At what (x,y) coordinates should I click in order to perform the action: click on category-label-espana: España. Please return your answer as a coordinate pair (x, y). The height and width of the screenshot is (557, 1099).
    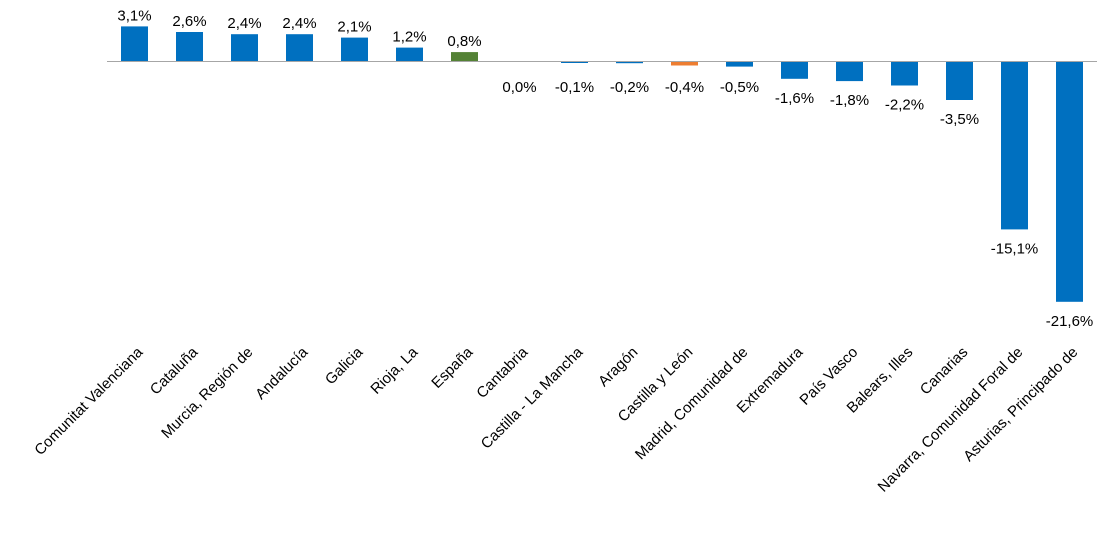
    Looking at the image, I should click on (452, 367).